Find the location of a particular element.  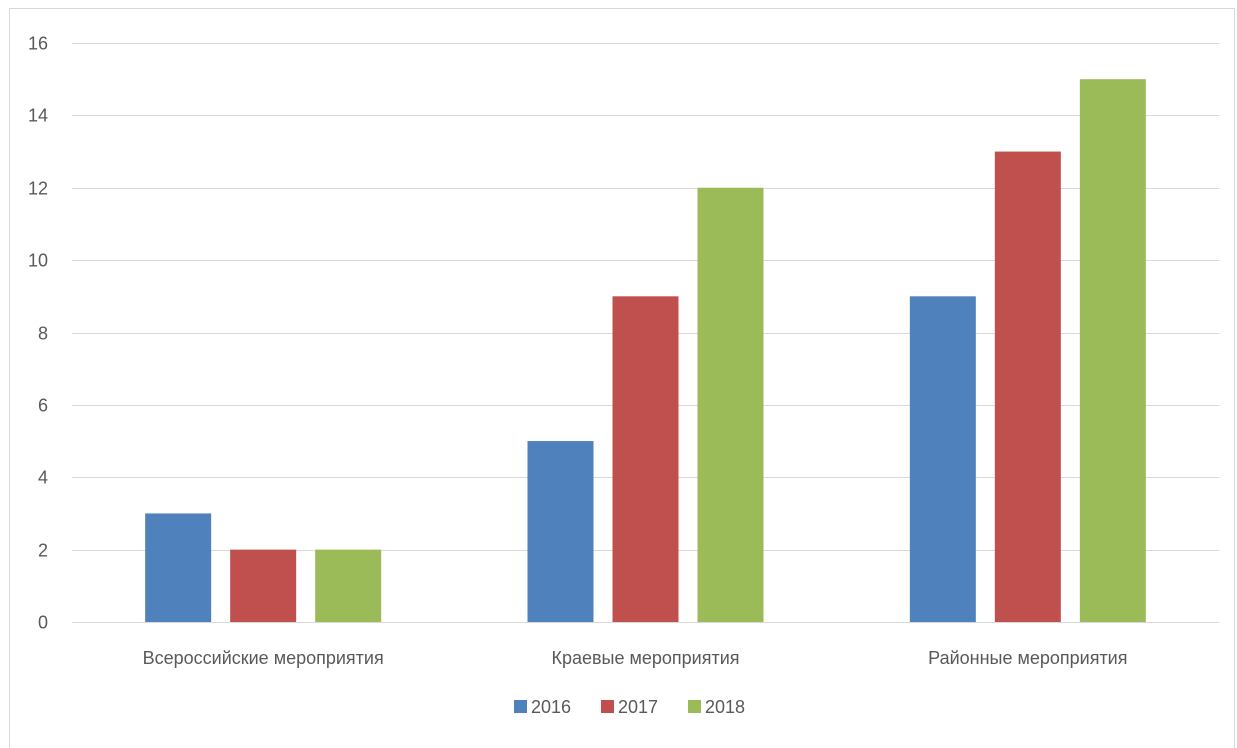

legend-swatch-2016 is located at coordinates (520, 706).